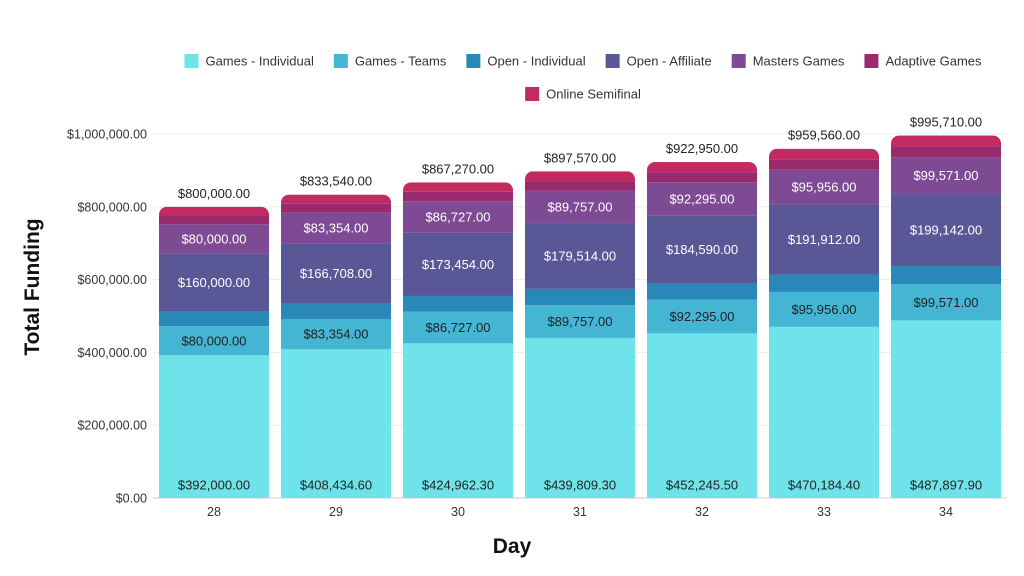 Image resolution: width=1024 pixels, height=576 pixels. I want to click on total-value-label: $800,000.00, so click(214, 193).